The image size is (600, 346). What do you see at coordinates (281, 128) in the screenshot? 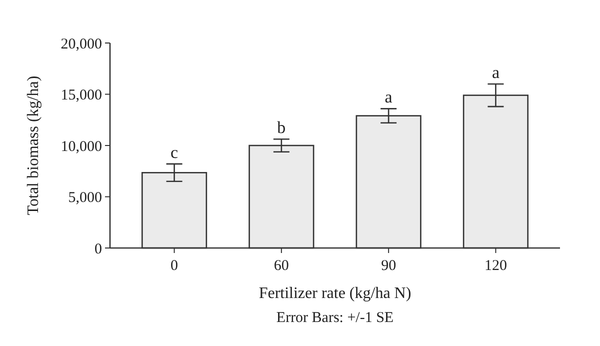
I see `annotation: b` at bounding box center [281, 128].